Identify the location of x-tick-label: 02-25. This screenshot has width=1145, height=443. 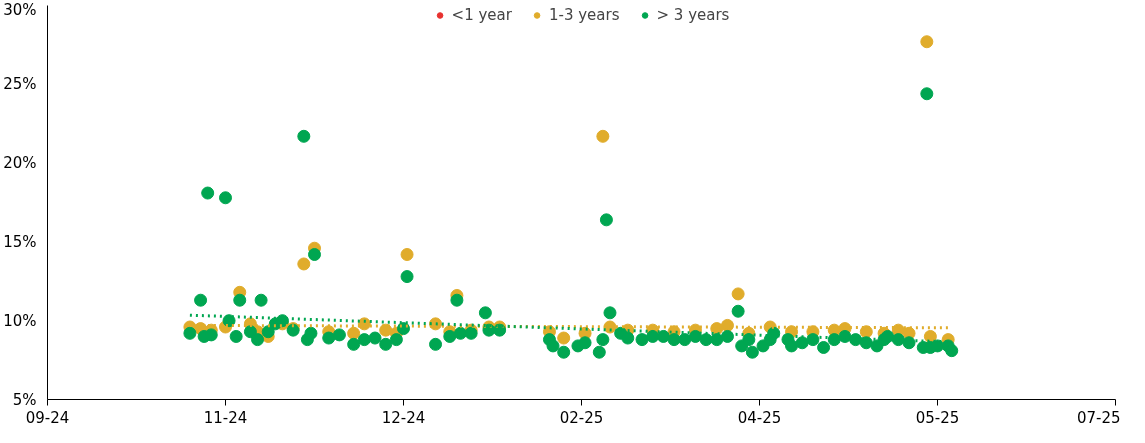
(581, 417).